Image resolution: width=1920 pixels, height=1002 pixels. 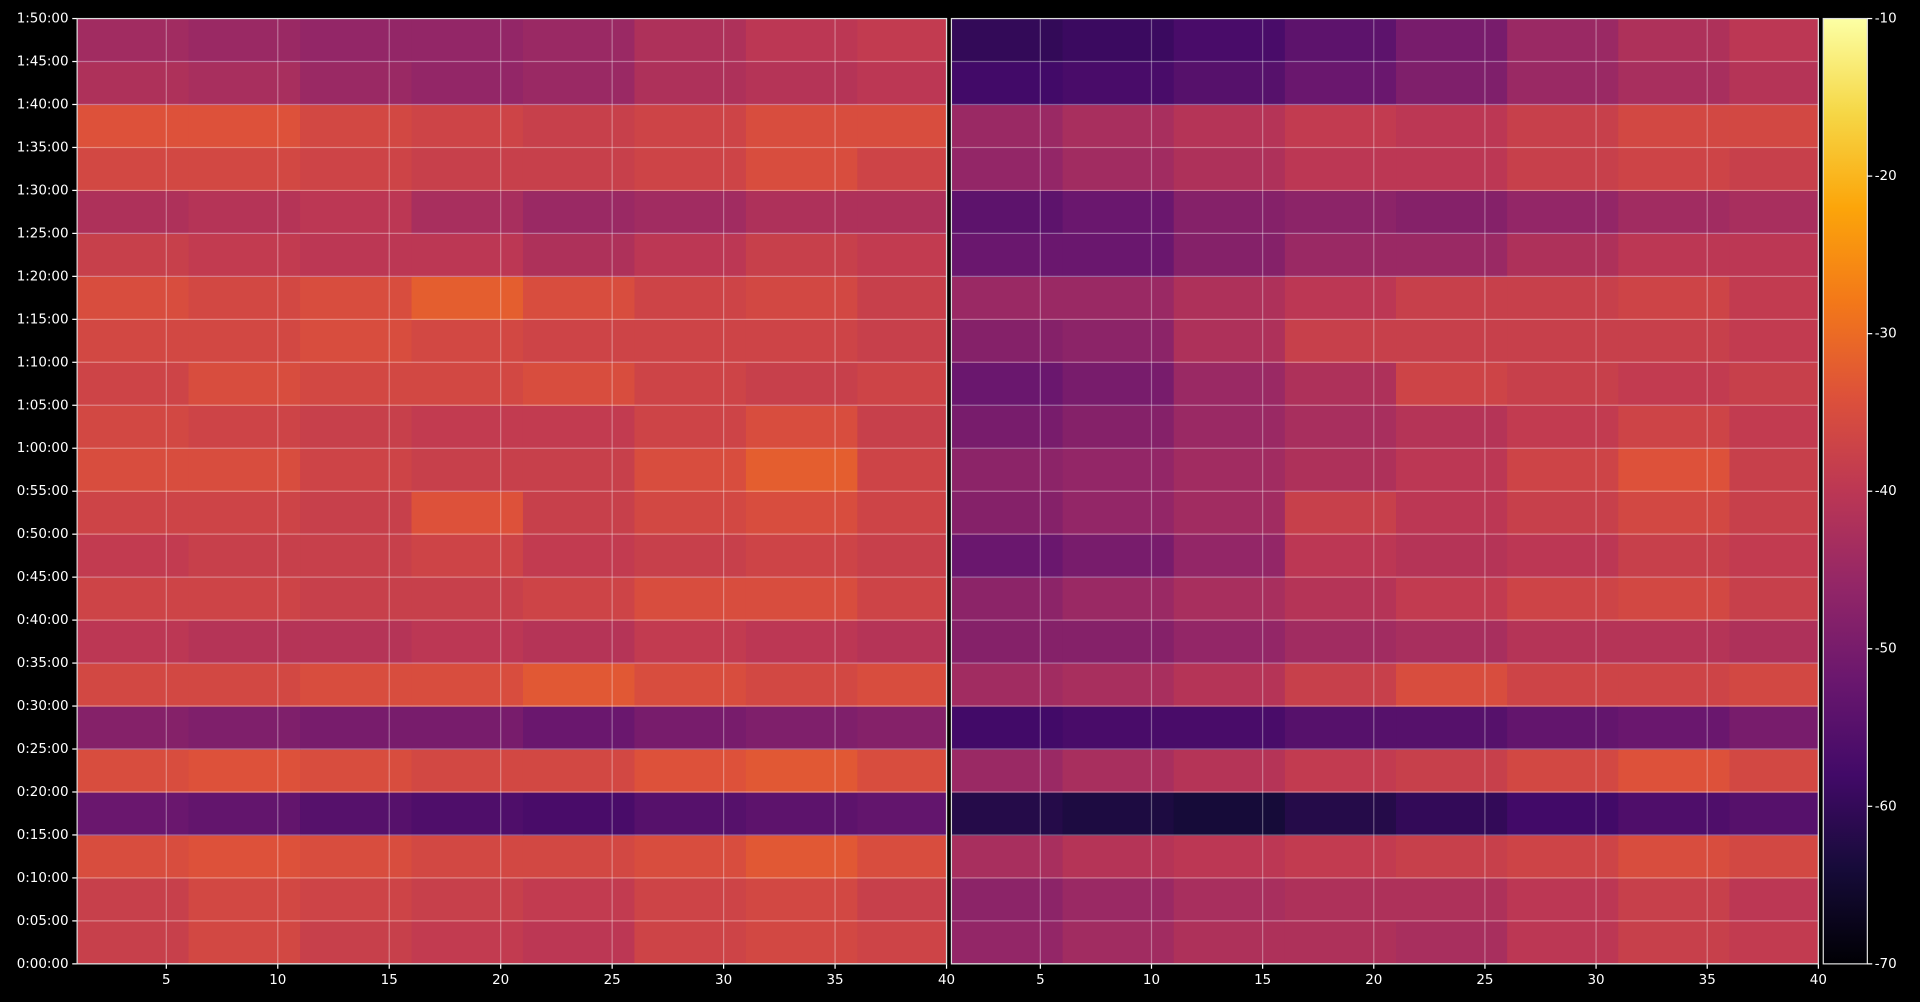 What do you see at coordinates (723, 980) in the screenshot?
I see `x-tick-label: 30` at bounding box center [723, 980].